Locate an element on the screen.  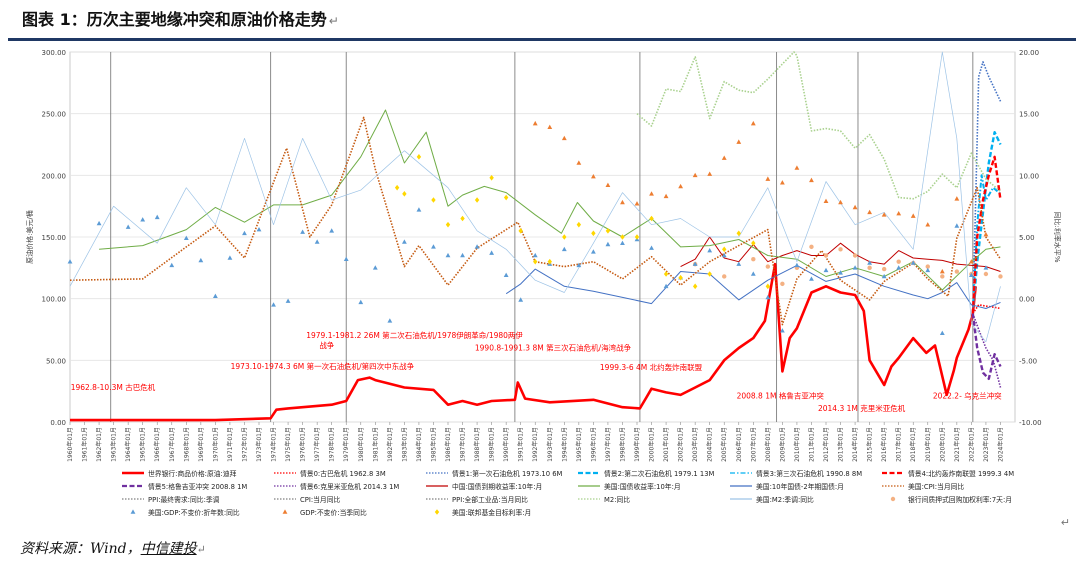
legend-item: 美国:联邦基金目标利率:月 is located at coordinates (482, 512).